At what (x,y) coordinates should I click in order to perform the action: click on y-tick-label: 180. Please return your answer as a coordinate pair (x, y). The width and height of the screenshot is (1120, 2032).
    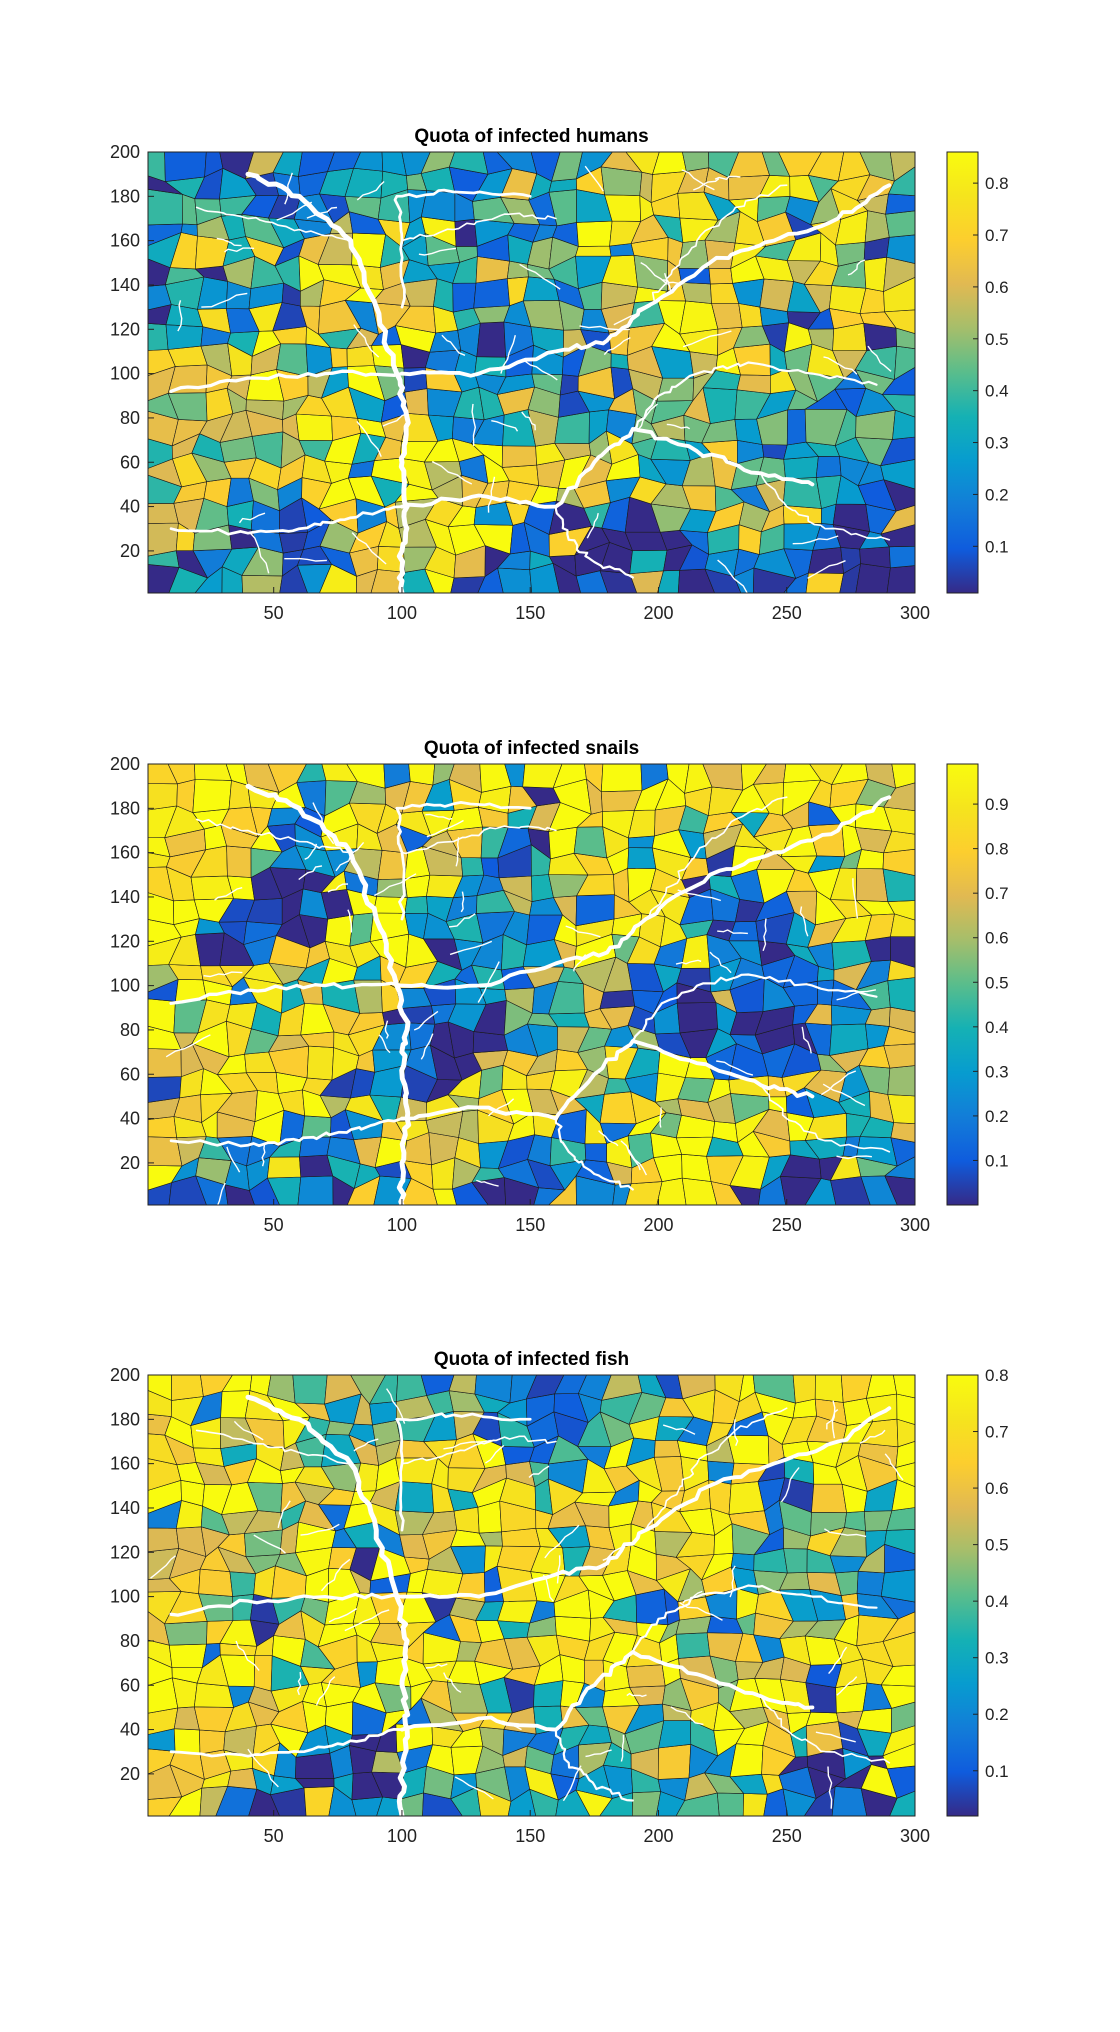
    Looking at the image, I should click on (125, 196).